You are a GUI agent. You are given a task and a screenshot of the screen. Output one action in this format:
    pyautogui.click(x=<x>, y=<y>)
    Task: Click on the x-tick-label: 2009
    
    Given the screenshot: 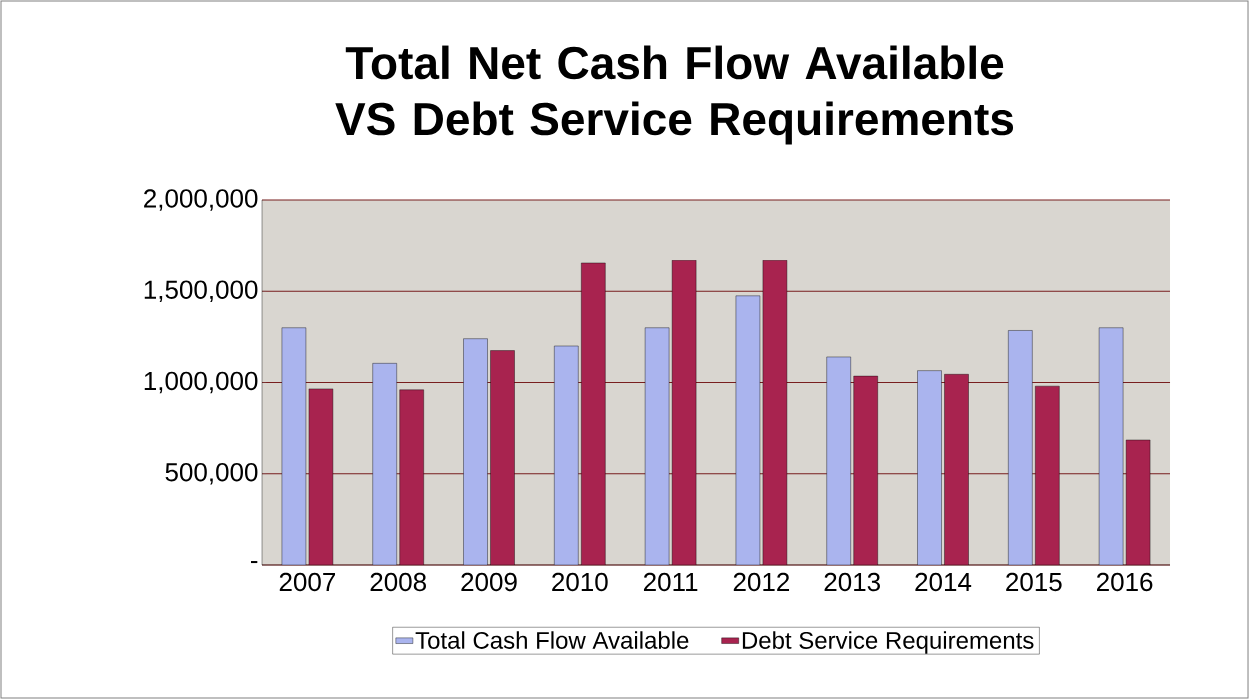 What is the action you would take?
    pyautogui.click(x=489, y=582)
    